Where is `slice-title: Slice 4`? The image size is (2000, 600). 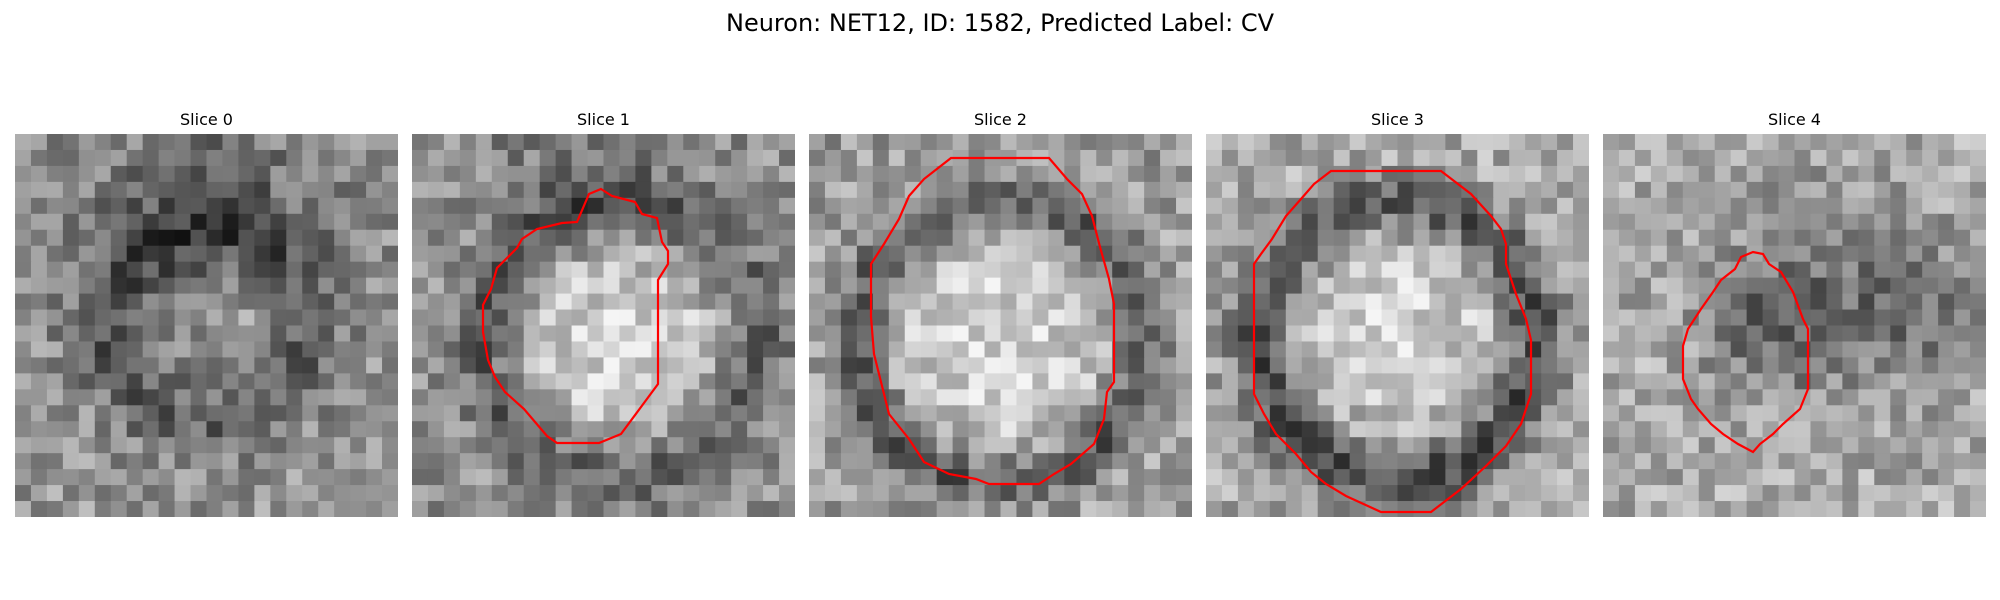
slice-title: Slice 4 is located at coordinates (1794, 119).